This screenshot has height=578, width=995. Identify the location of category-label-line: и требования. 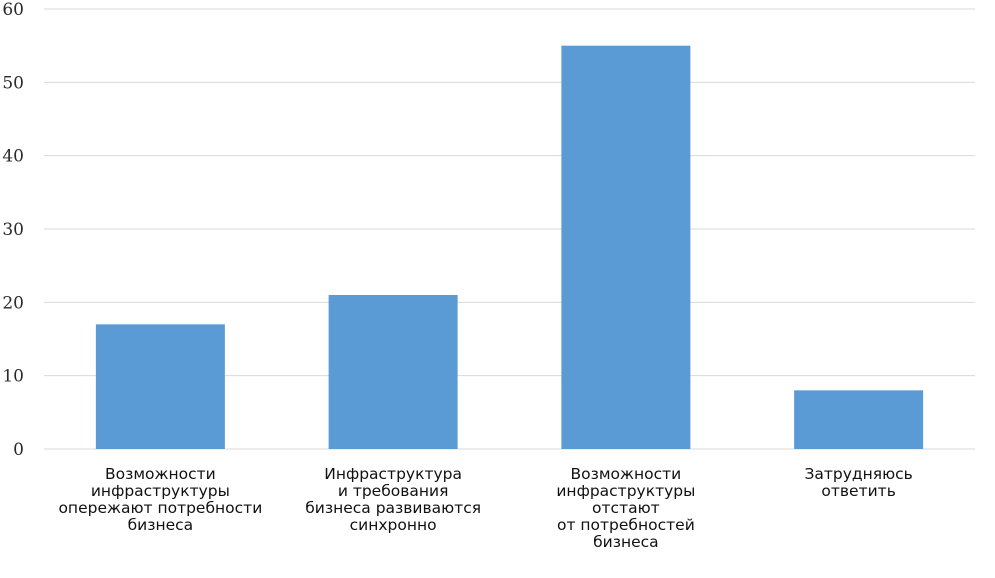
(393, 491).